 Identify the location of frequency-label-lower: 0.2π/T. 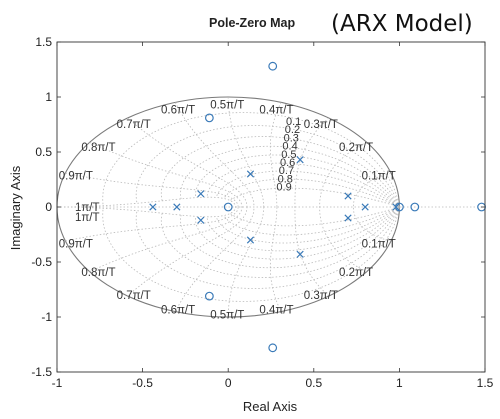
(356, 273).